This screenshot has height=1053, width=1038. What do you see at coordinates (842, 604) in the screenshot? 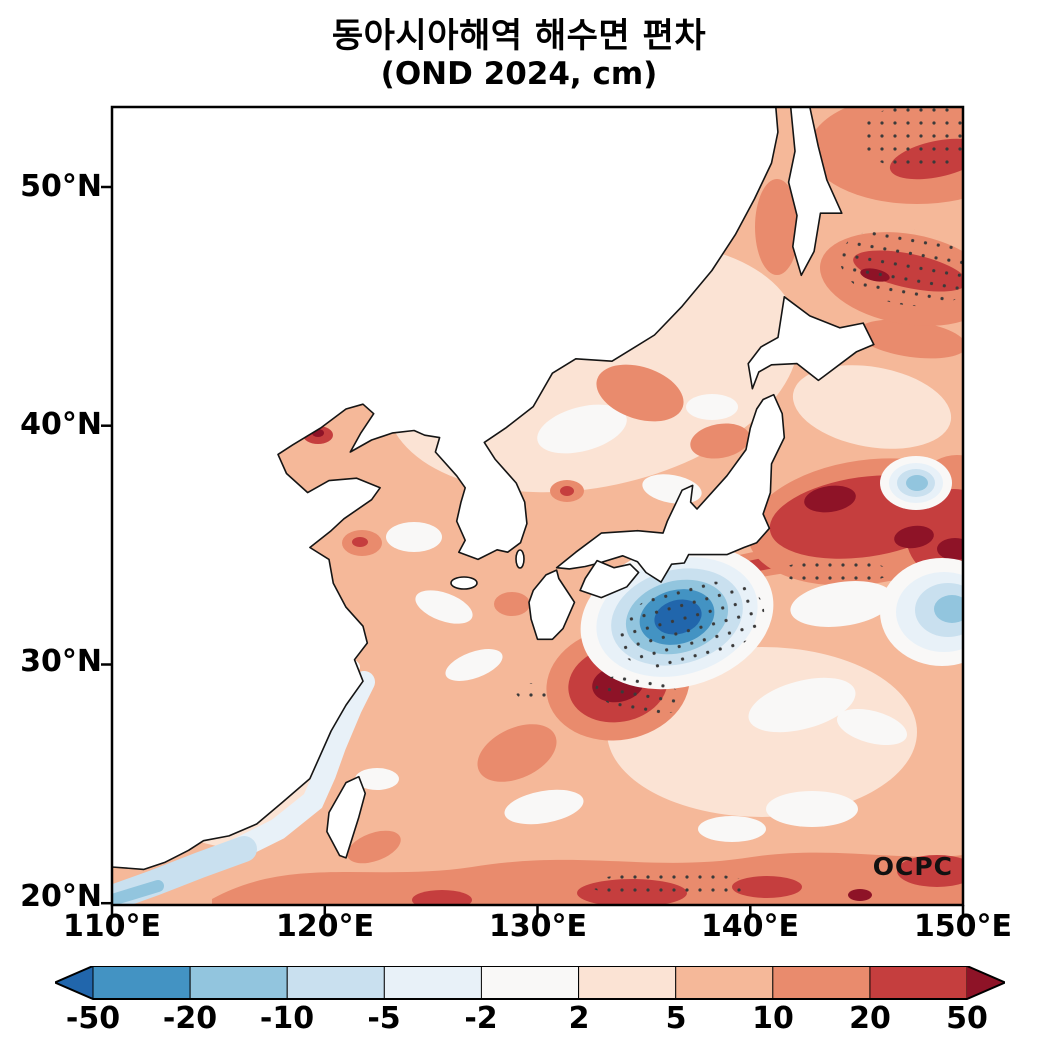
I see `band-south-neutral` at bounding box center [842, 604].